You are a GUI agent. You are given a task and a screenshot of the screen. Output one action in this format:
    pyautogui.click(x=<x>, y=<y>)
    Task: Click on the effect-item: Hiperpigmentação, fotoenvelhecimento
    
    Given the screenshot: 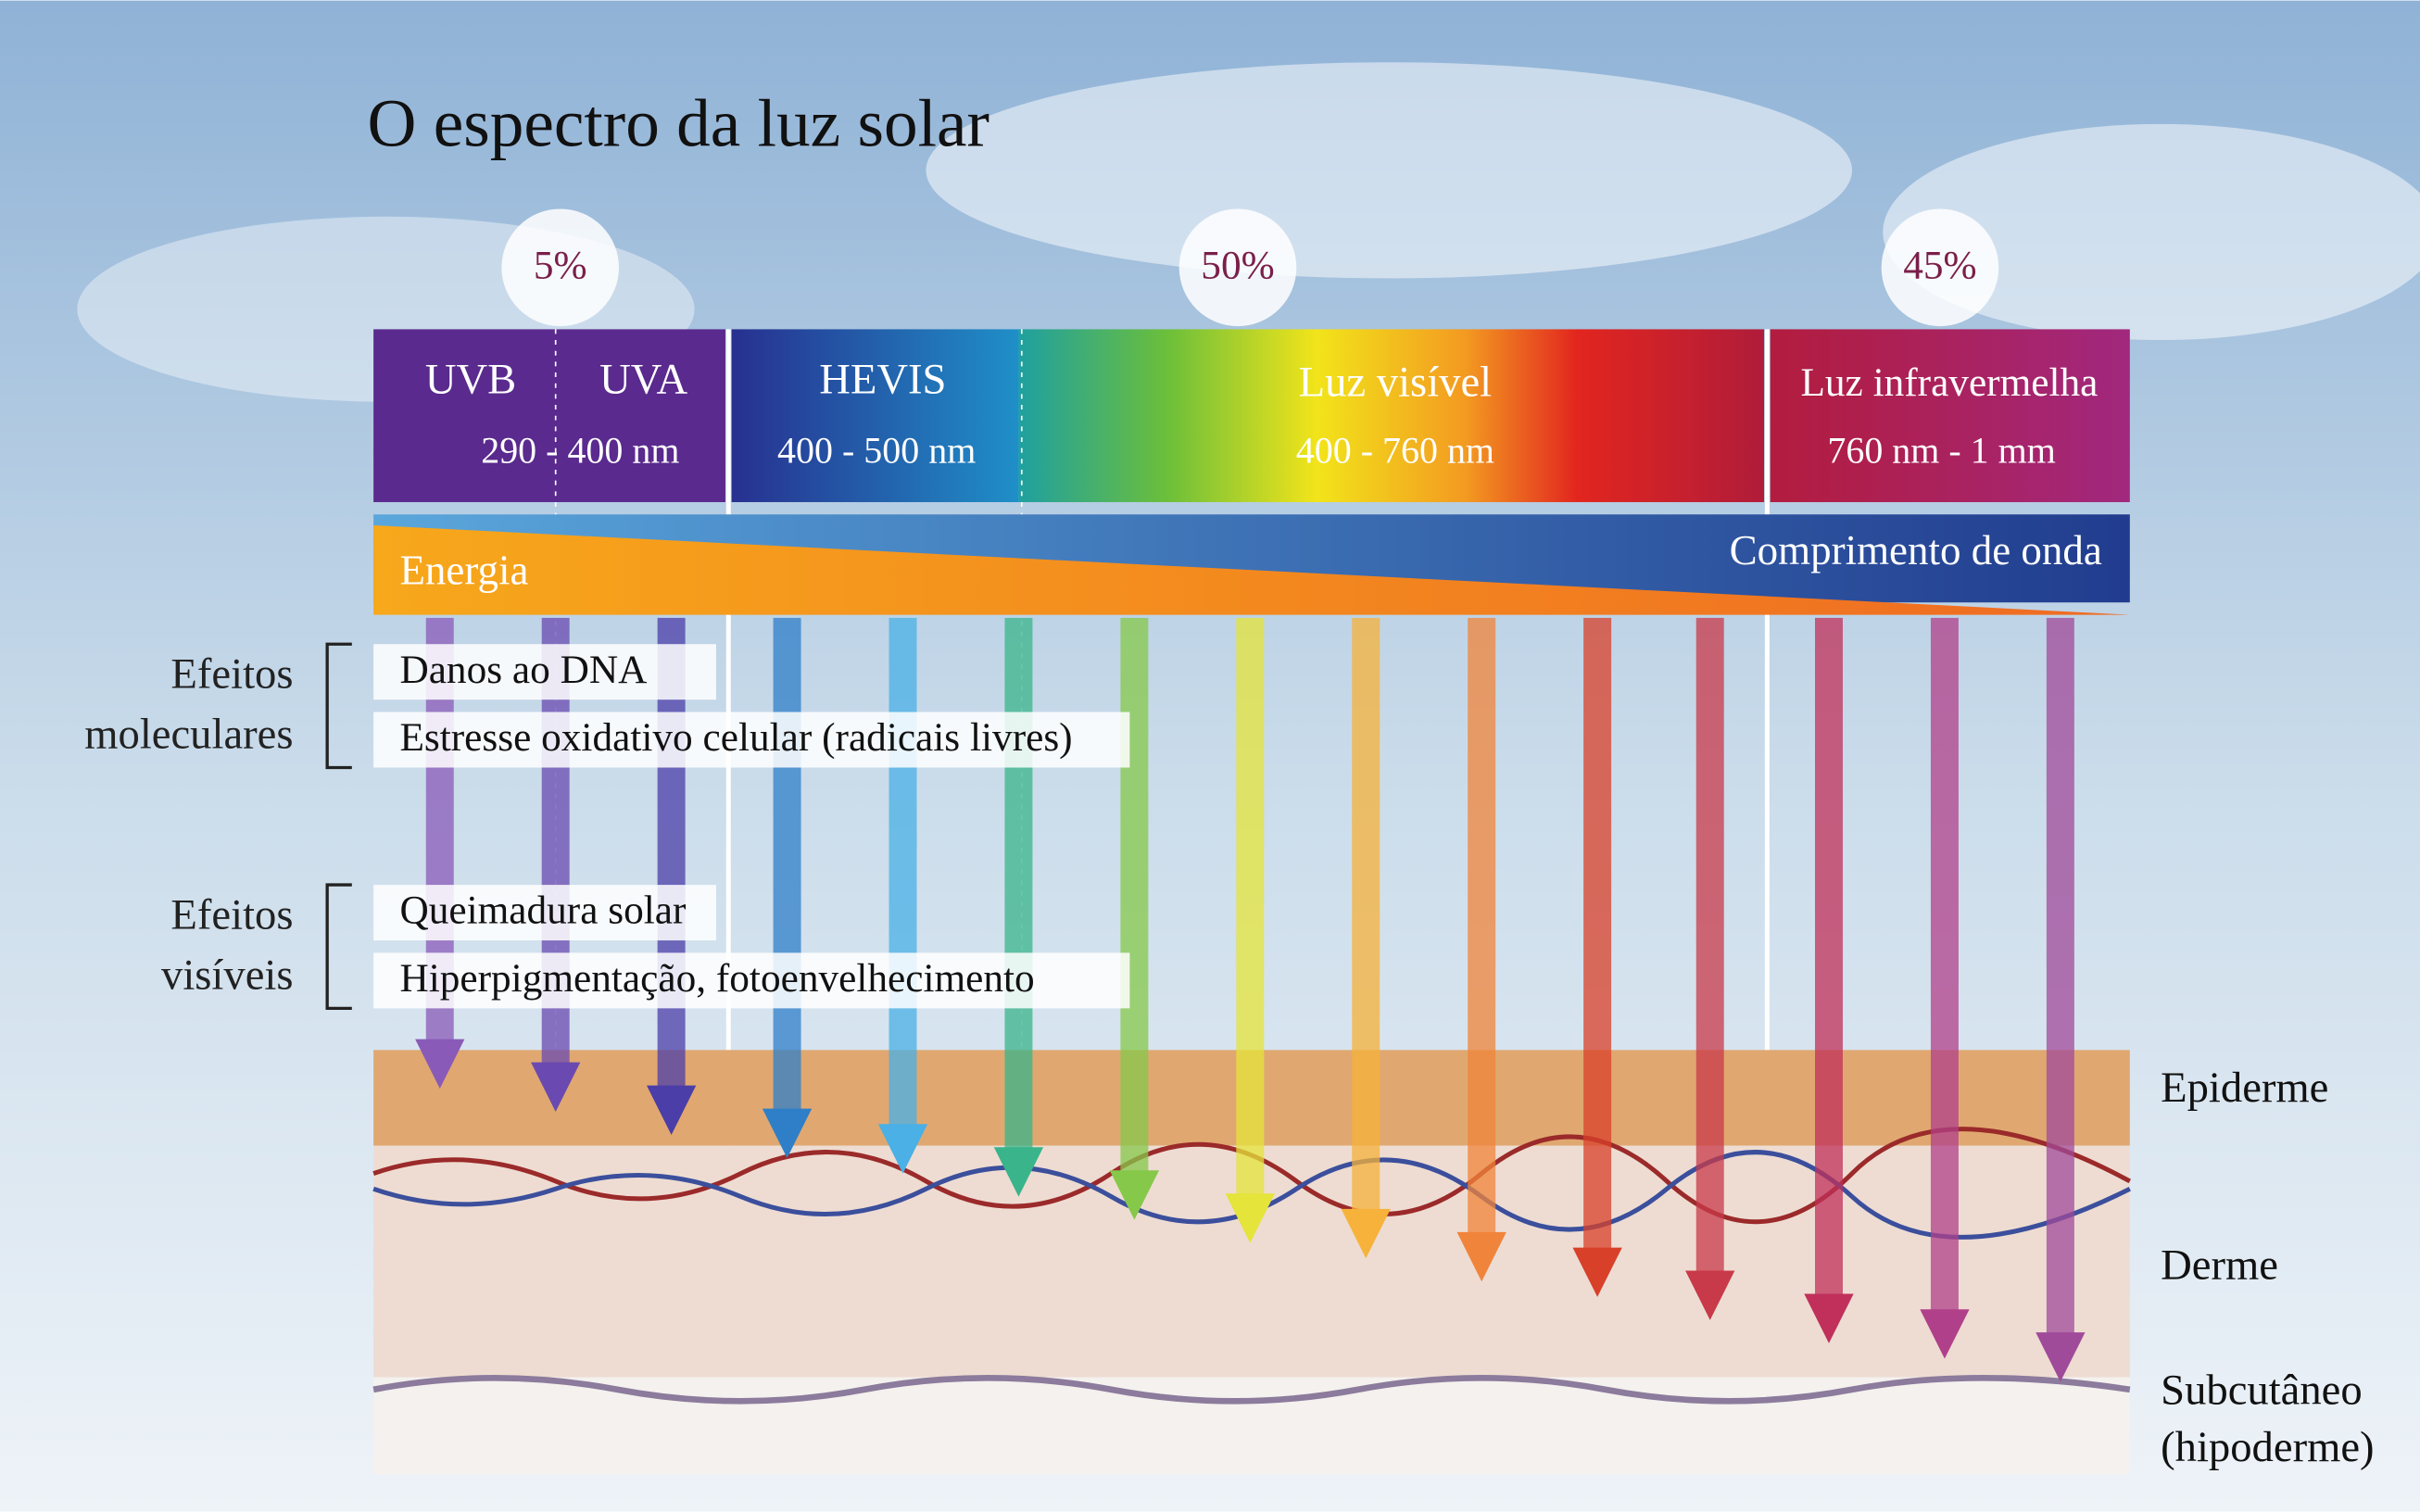 What is the action you would take?
    pyautogui.click(x=716, y=978)
    